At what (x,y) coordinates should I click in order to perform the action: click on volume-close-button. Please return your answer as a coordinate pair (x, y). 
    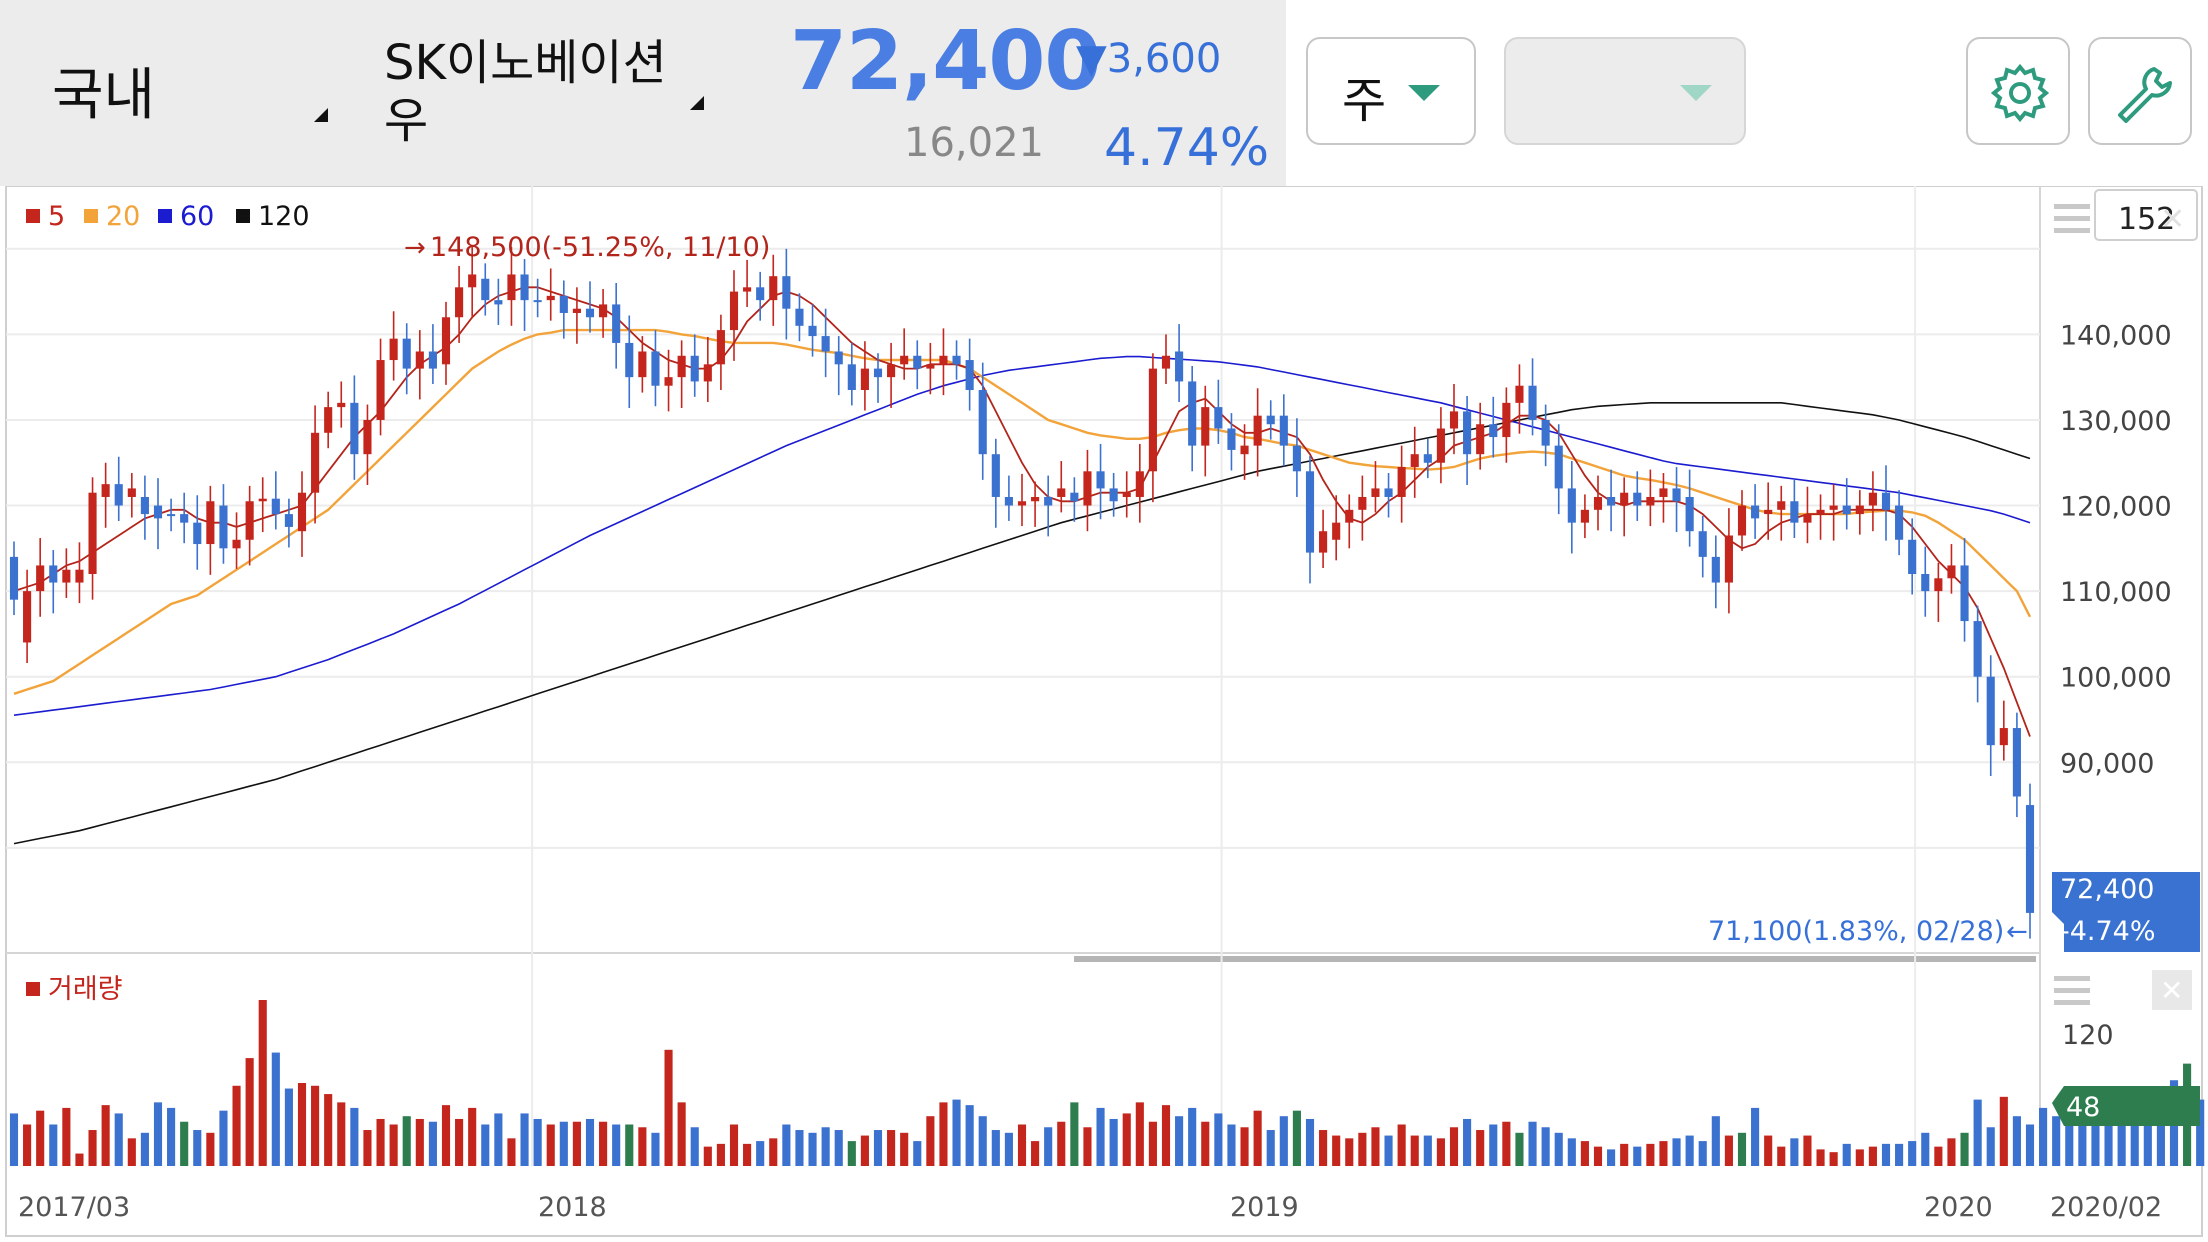
    Looking at the image, I should click on (2172, 990).